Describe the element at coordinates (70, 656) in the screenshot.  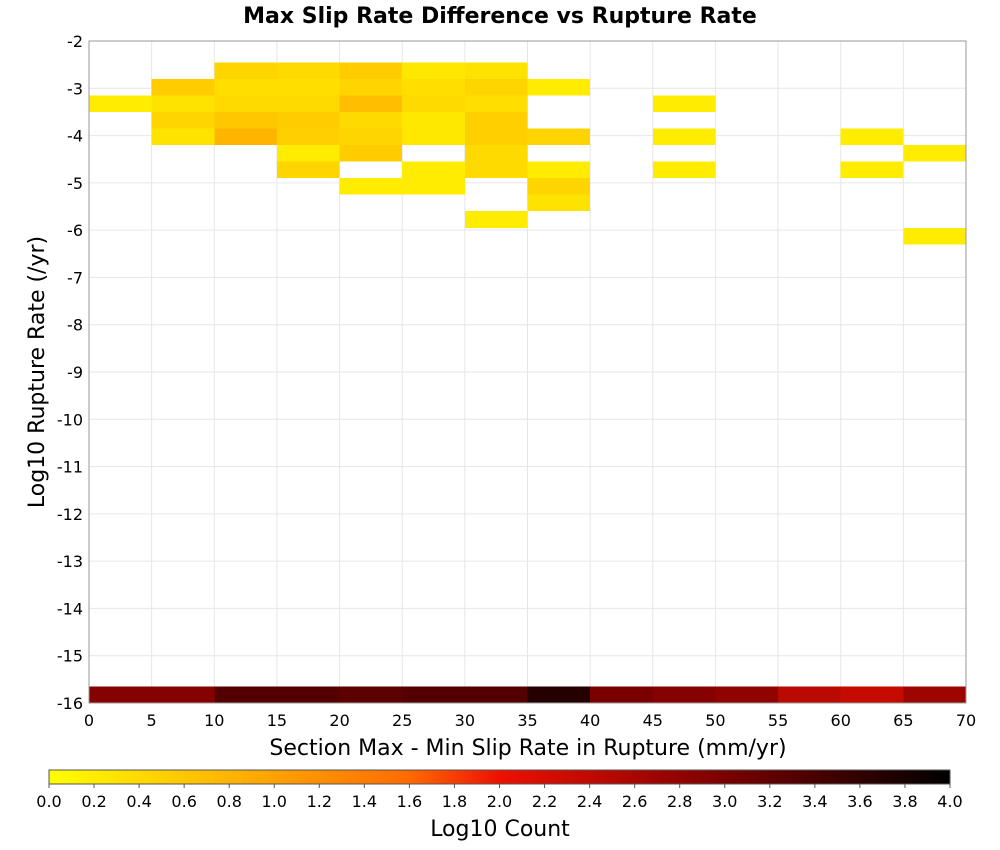
I see `y-tick-label-13: -15` at that location.